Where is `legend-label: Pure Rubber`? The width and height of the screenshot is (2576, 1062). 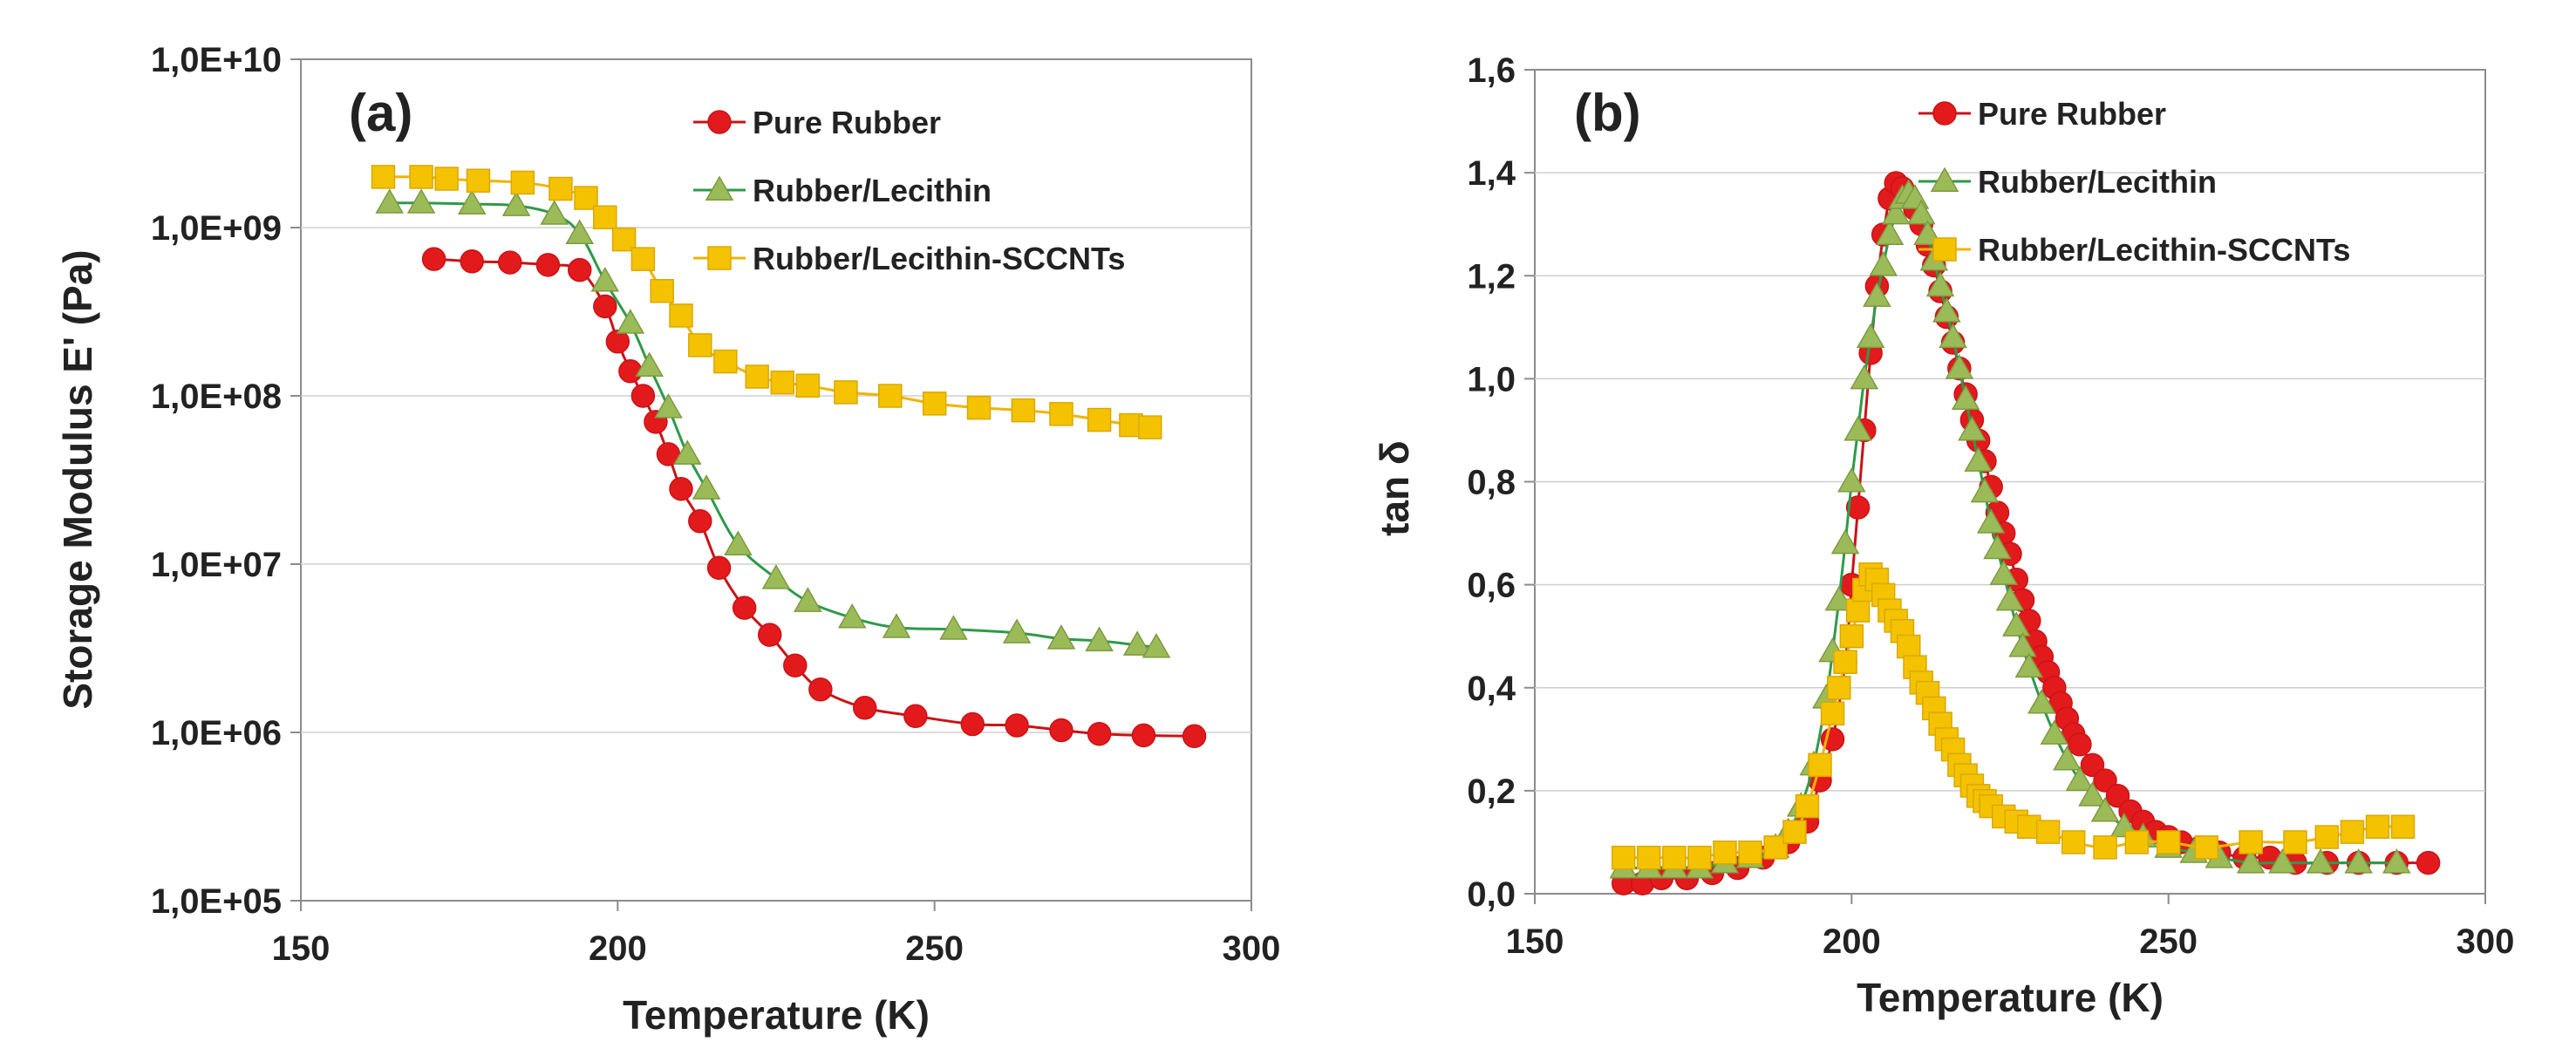
legend-label: Pure Rubber is located at coordinates (847, 122).